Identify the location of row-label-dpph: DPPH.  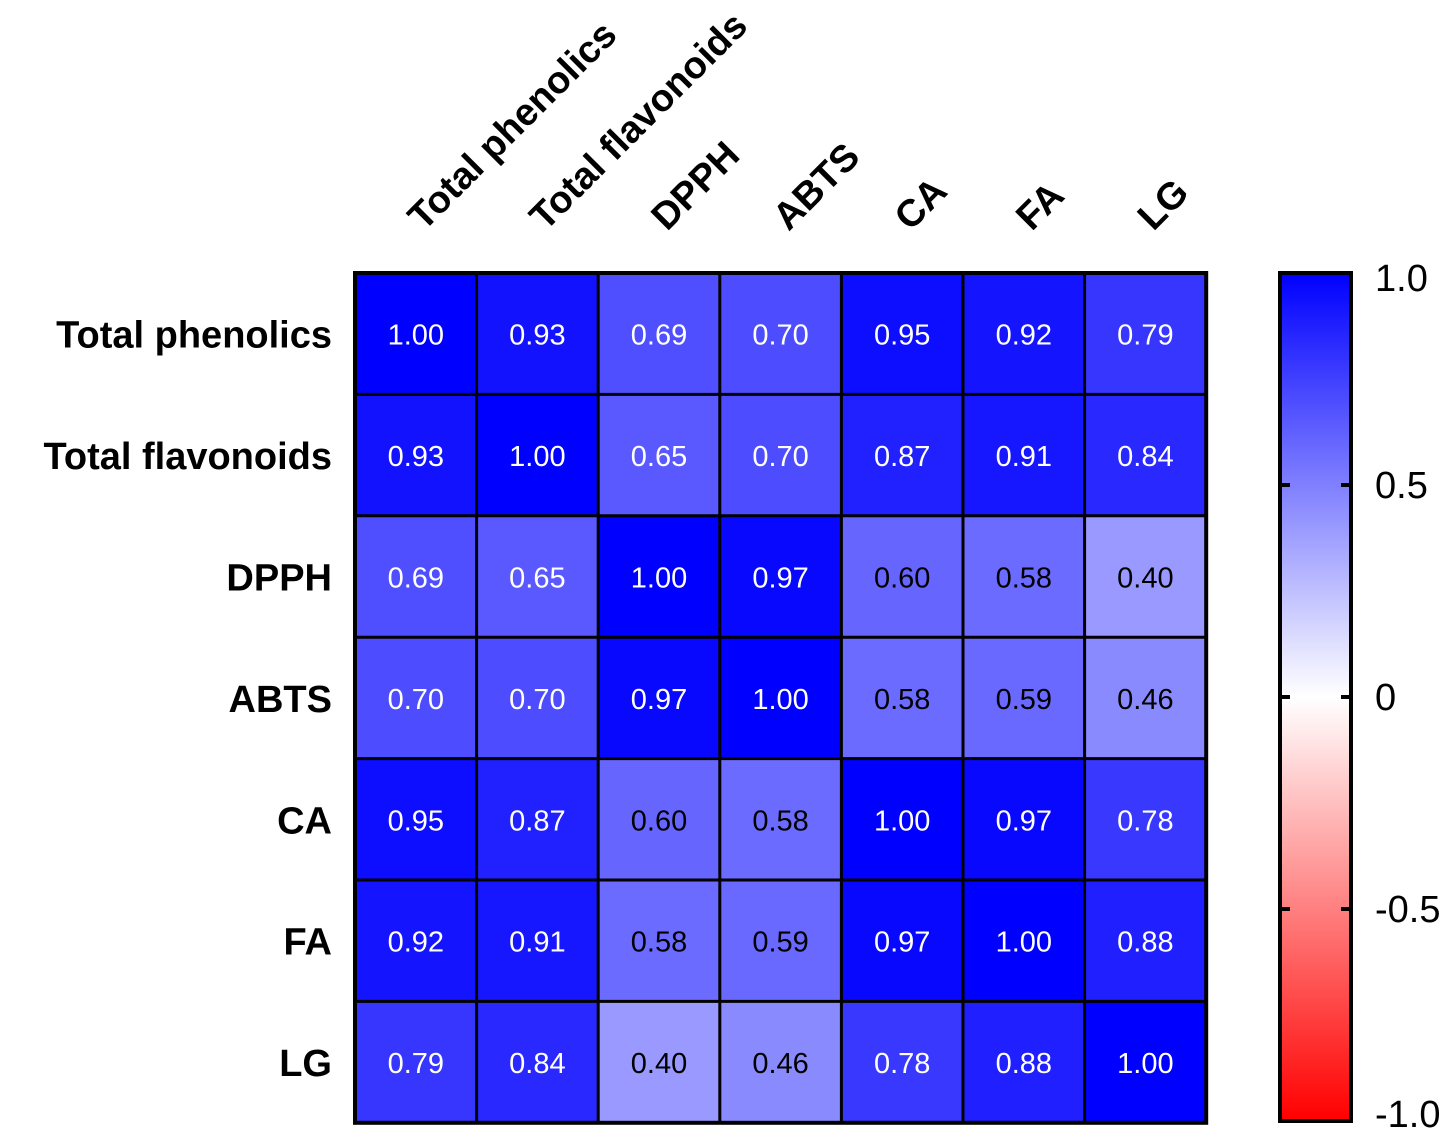
(279, 579).